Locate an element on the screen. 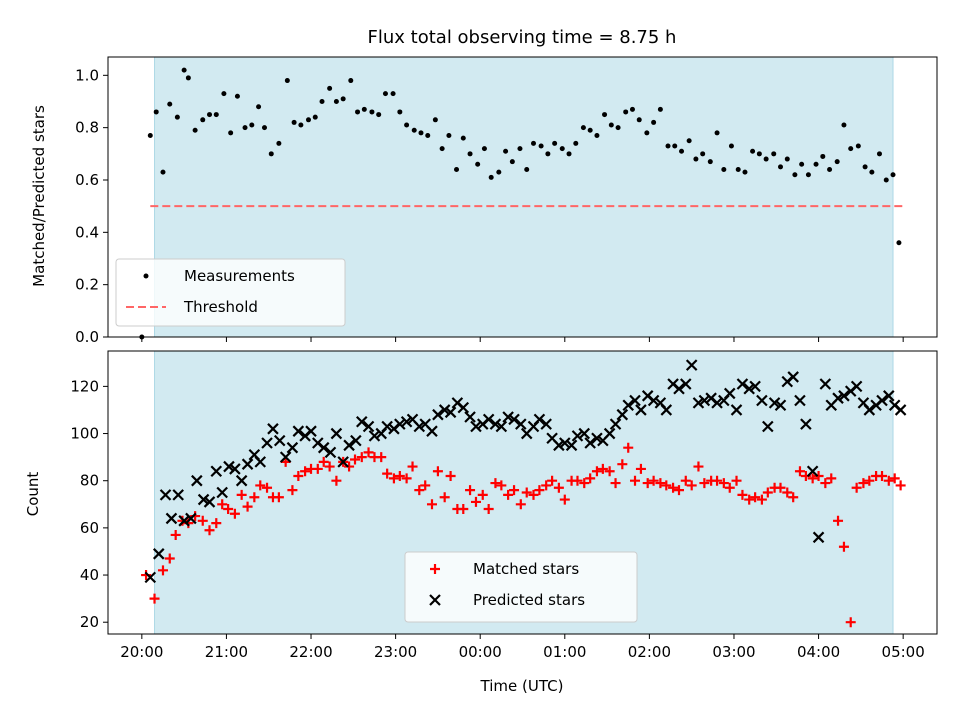 Image resolution: width=960 pixels, height=720 pixels. legend-entry-matched-stars: Matched stars is located at coordinates (526, 569).